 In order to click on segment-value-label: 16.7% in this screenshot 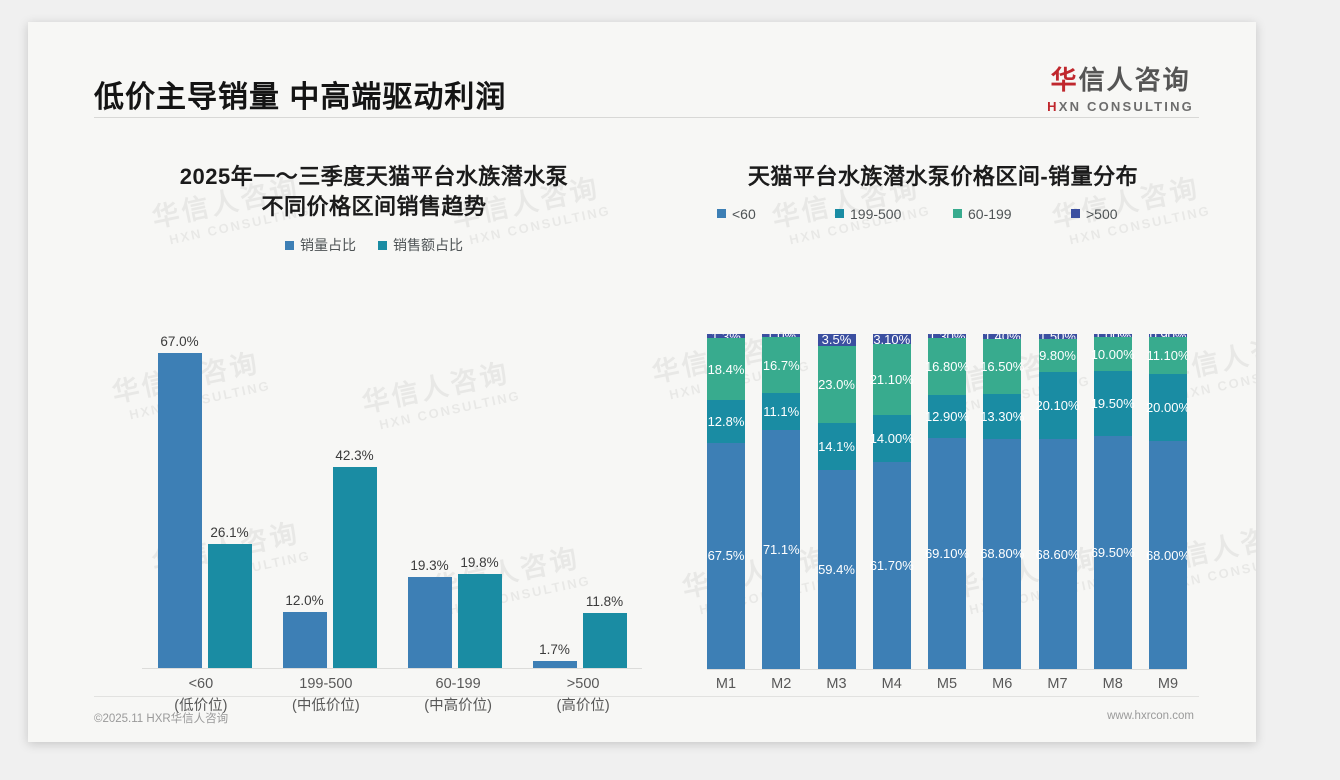, I will do `click(781, 365)`.